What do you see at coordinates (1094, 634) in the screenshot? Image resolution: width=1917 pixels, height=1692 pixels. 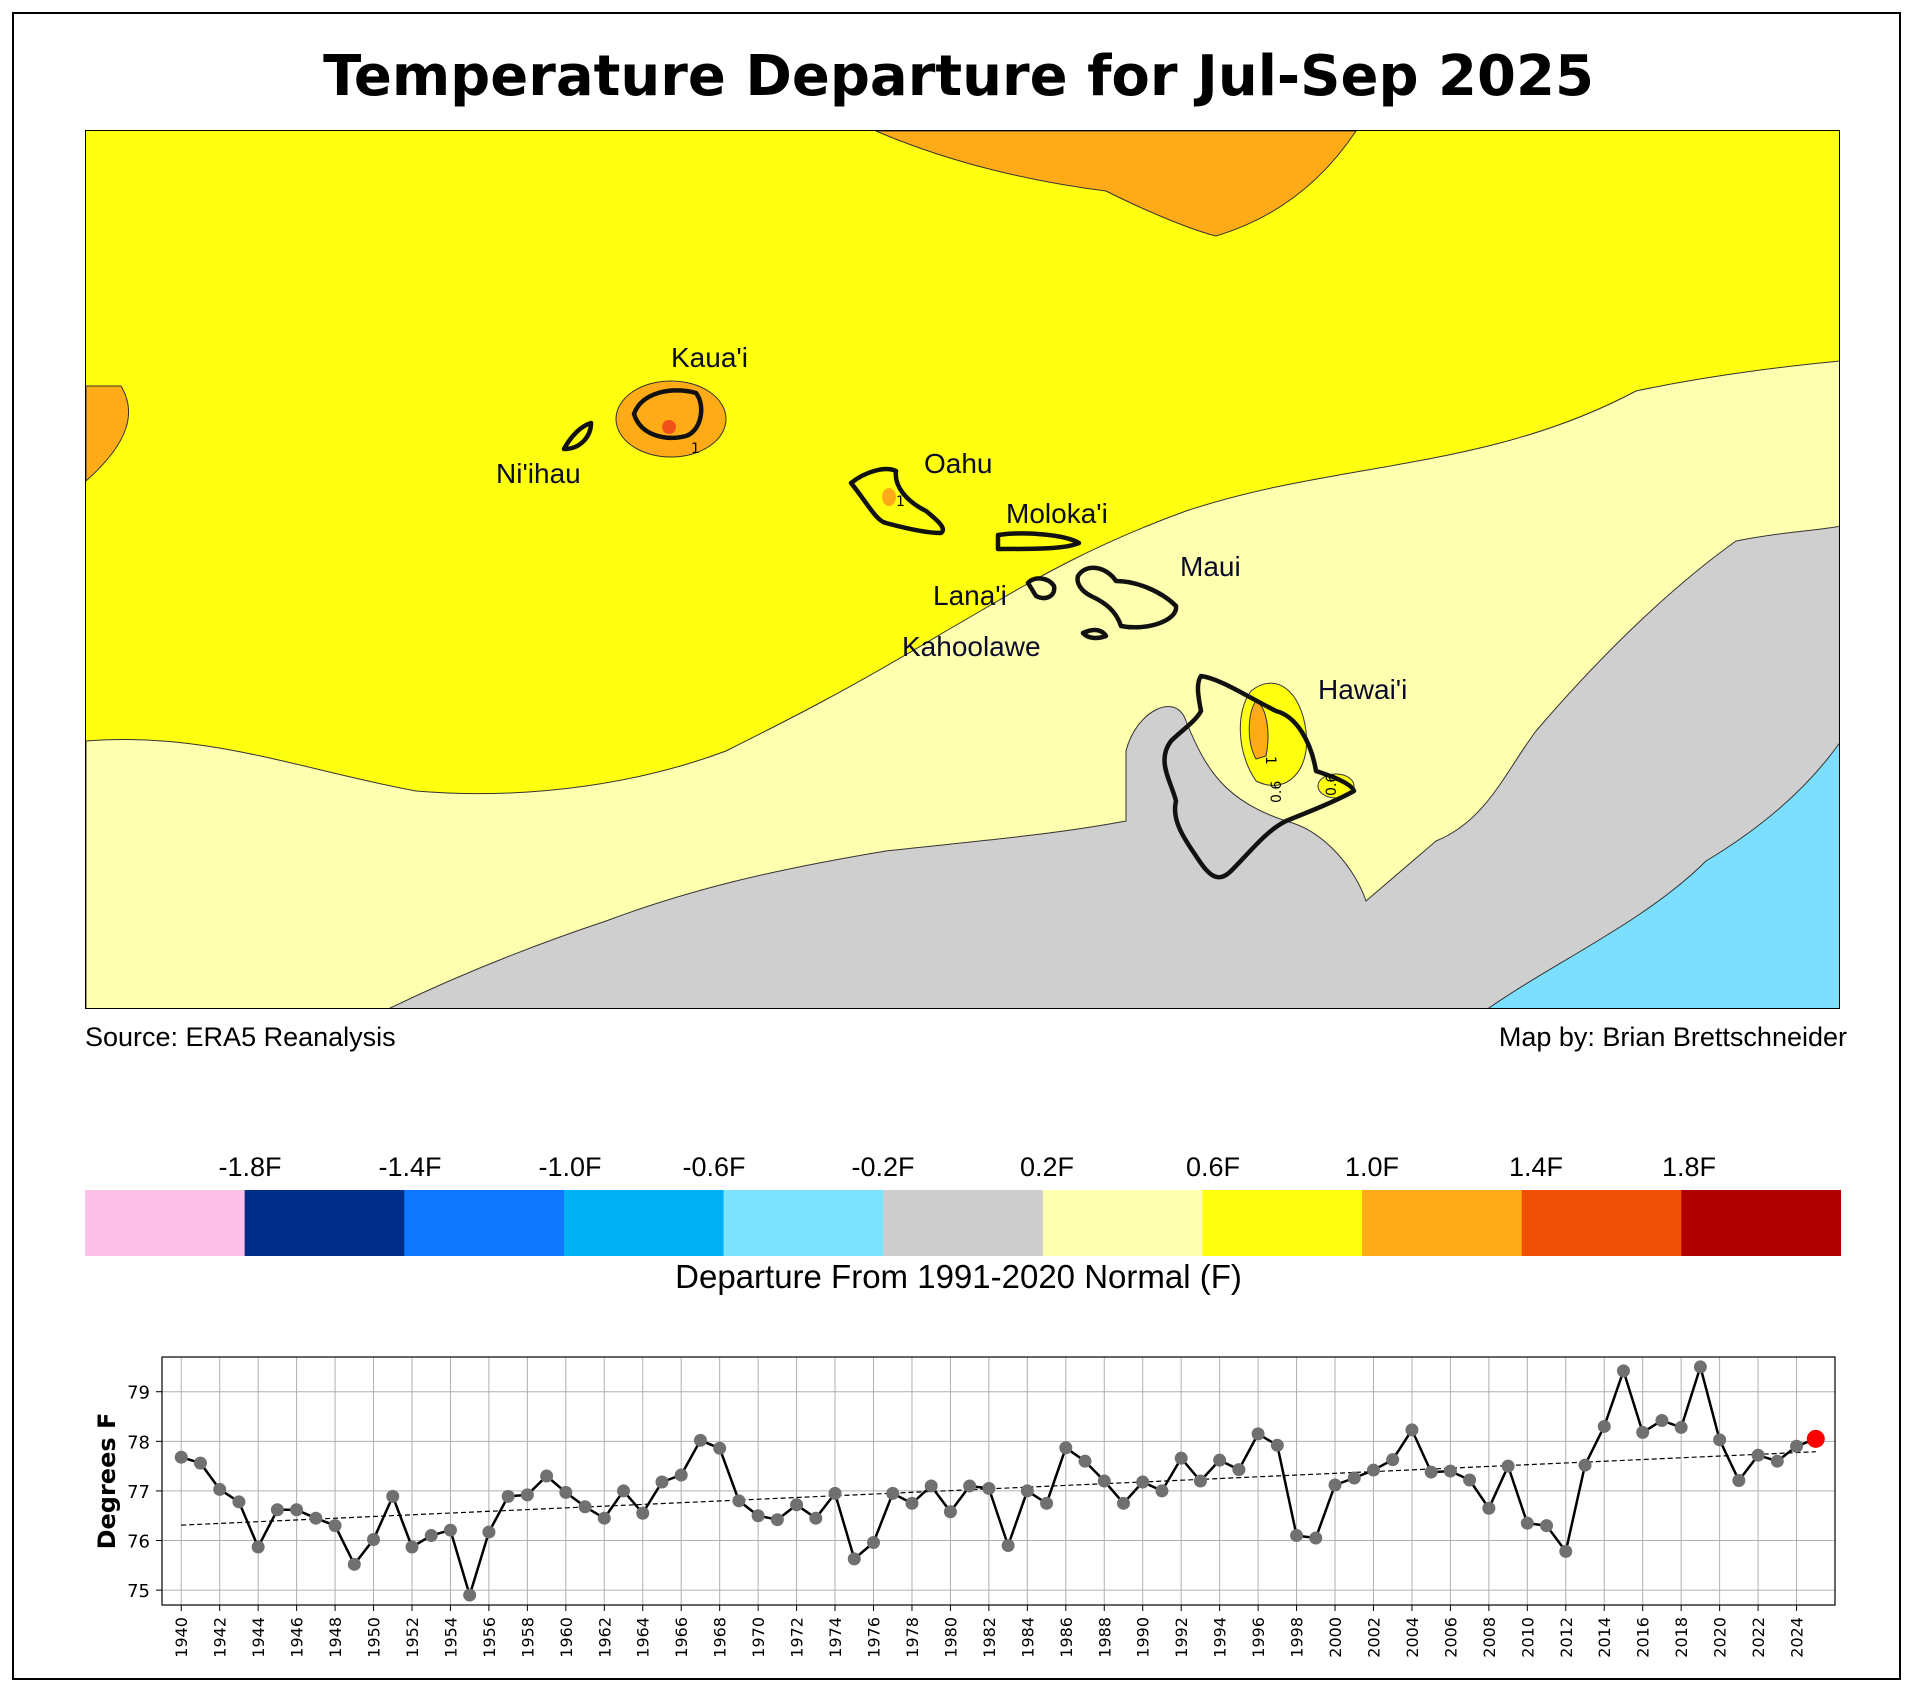 I see `island-kahoolawe` at bounding box center [1094, 634].